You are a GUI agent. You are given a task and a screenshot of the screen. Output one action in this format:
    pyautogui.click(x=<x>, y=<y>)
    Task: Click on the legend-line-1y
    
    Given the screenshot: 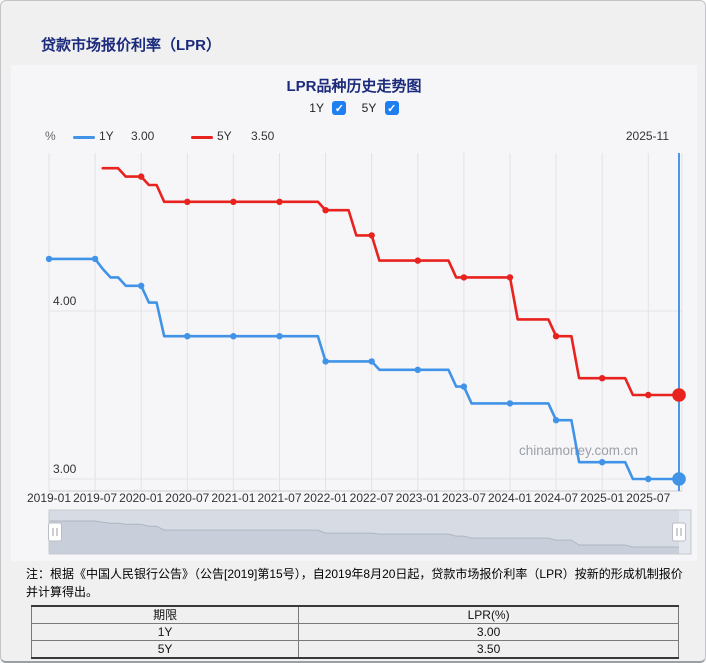 What is the action you would take?
    pyautogui.click(x=84, y=137)
    